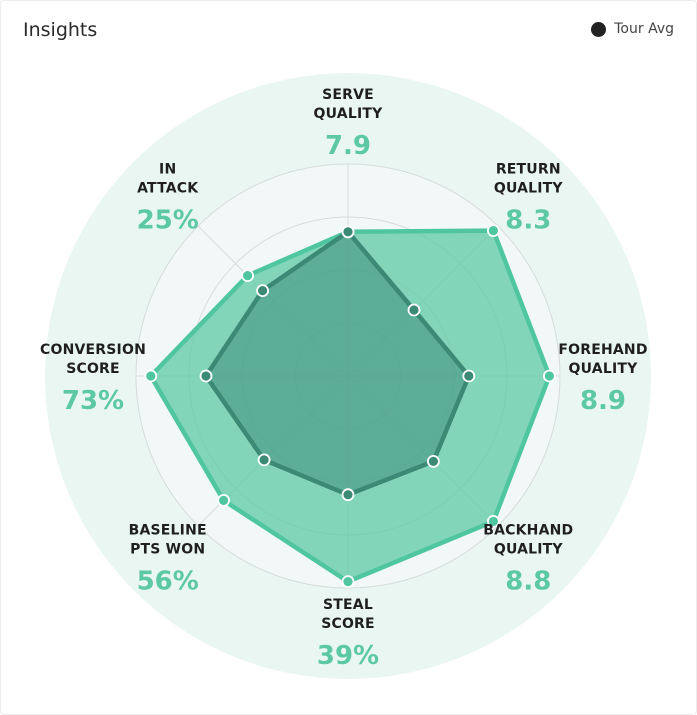 The height and width of the screenshot is (715, 697). I want to click on axis-label: FOREHAND, so click(602, 350).